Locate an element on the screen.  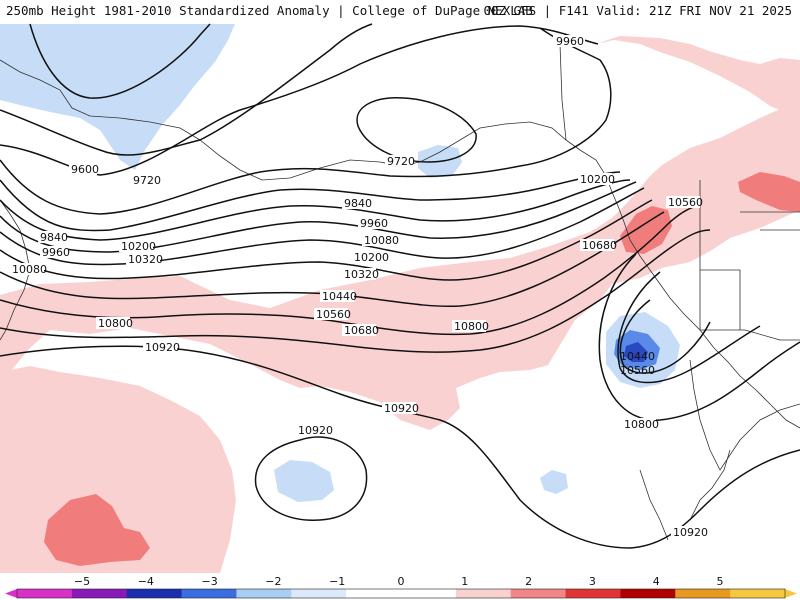
colorbar-tick-label: −2 is located at coordinates (273, 581).